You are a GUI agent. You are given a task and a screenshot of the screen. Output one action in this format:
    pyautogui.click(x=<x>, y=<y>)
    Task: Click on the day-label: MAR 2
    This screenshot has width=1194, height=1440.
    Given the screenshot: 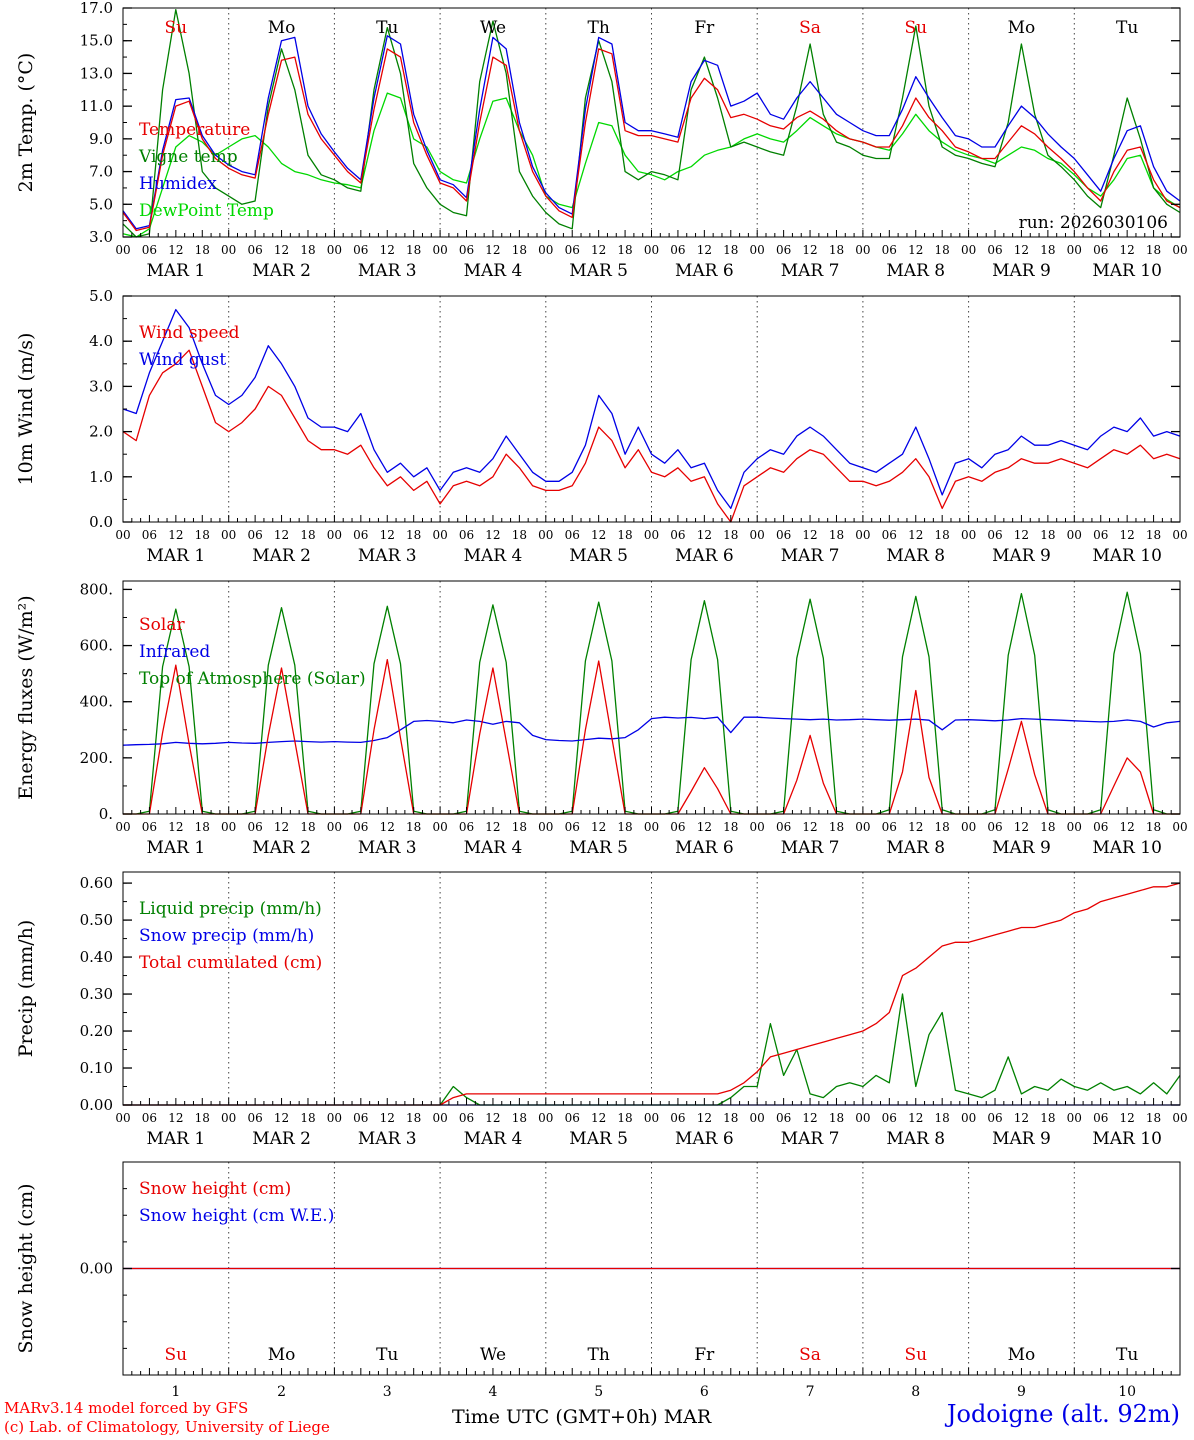 What is the action you would take?
    pyautogui.click(x=281, y=556)
    